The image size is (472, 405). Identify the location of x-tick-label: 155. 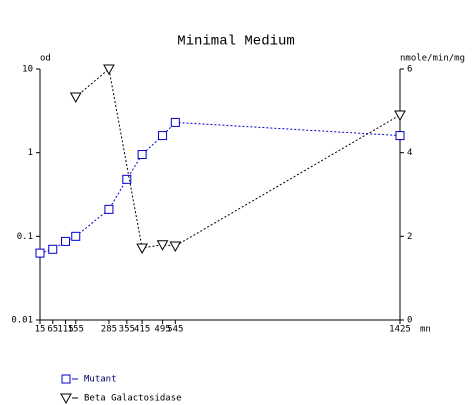
(76, 330).